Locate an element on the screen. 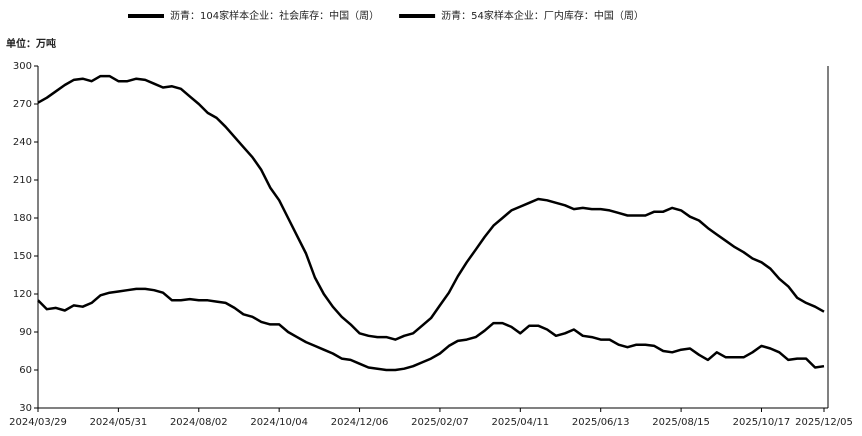  y-tick-label: 120 is located at coordinates (22, 294).